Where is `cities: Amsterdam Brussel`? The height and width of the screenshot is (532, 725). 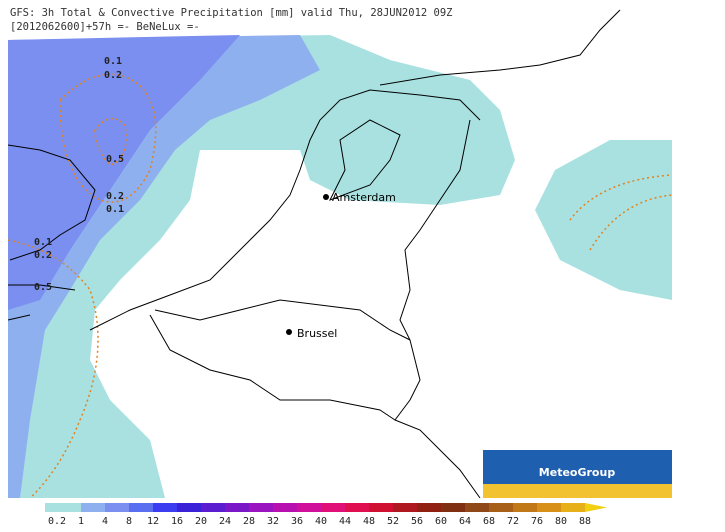 cities: Amsterdam Brussel is located at coordinates (341, 265).